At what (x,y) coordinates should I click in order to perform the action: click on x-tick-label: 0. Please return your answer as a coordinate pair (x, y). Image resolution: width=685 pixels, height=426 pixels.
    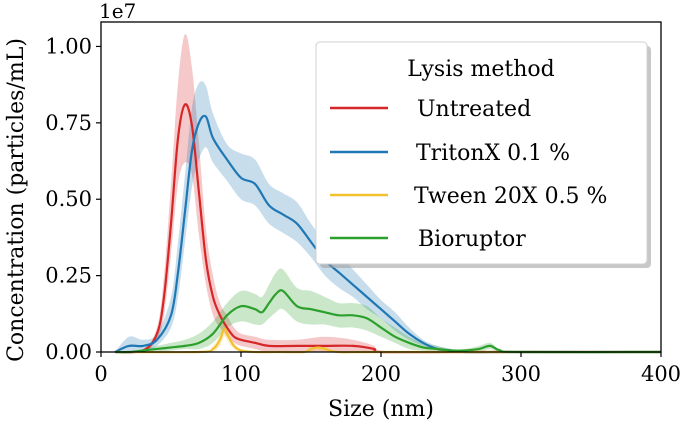
    Looking at the image, I should click on (100, 374).